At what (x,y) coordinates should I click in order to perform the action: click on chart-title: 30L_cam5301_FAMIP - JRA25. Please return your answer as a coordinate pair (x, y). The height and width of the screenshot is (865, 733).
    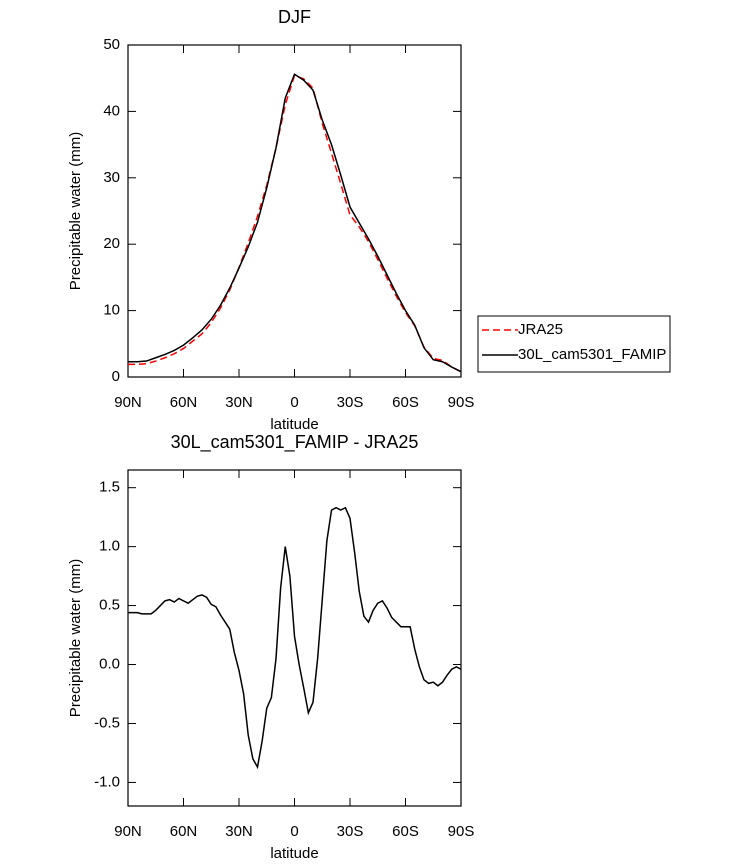
    Looking at the image, I should click on (295, 442).